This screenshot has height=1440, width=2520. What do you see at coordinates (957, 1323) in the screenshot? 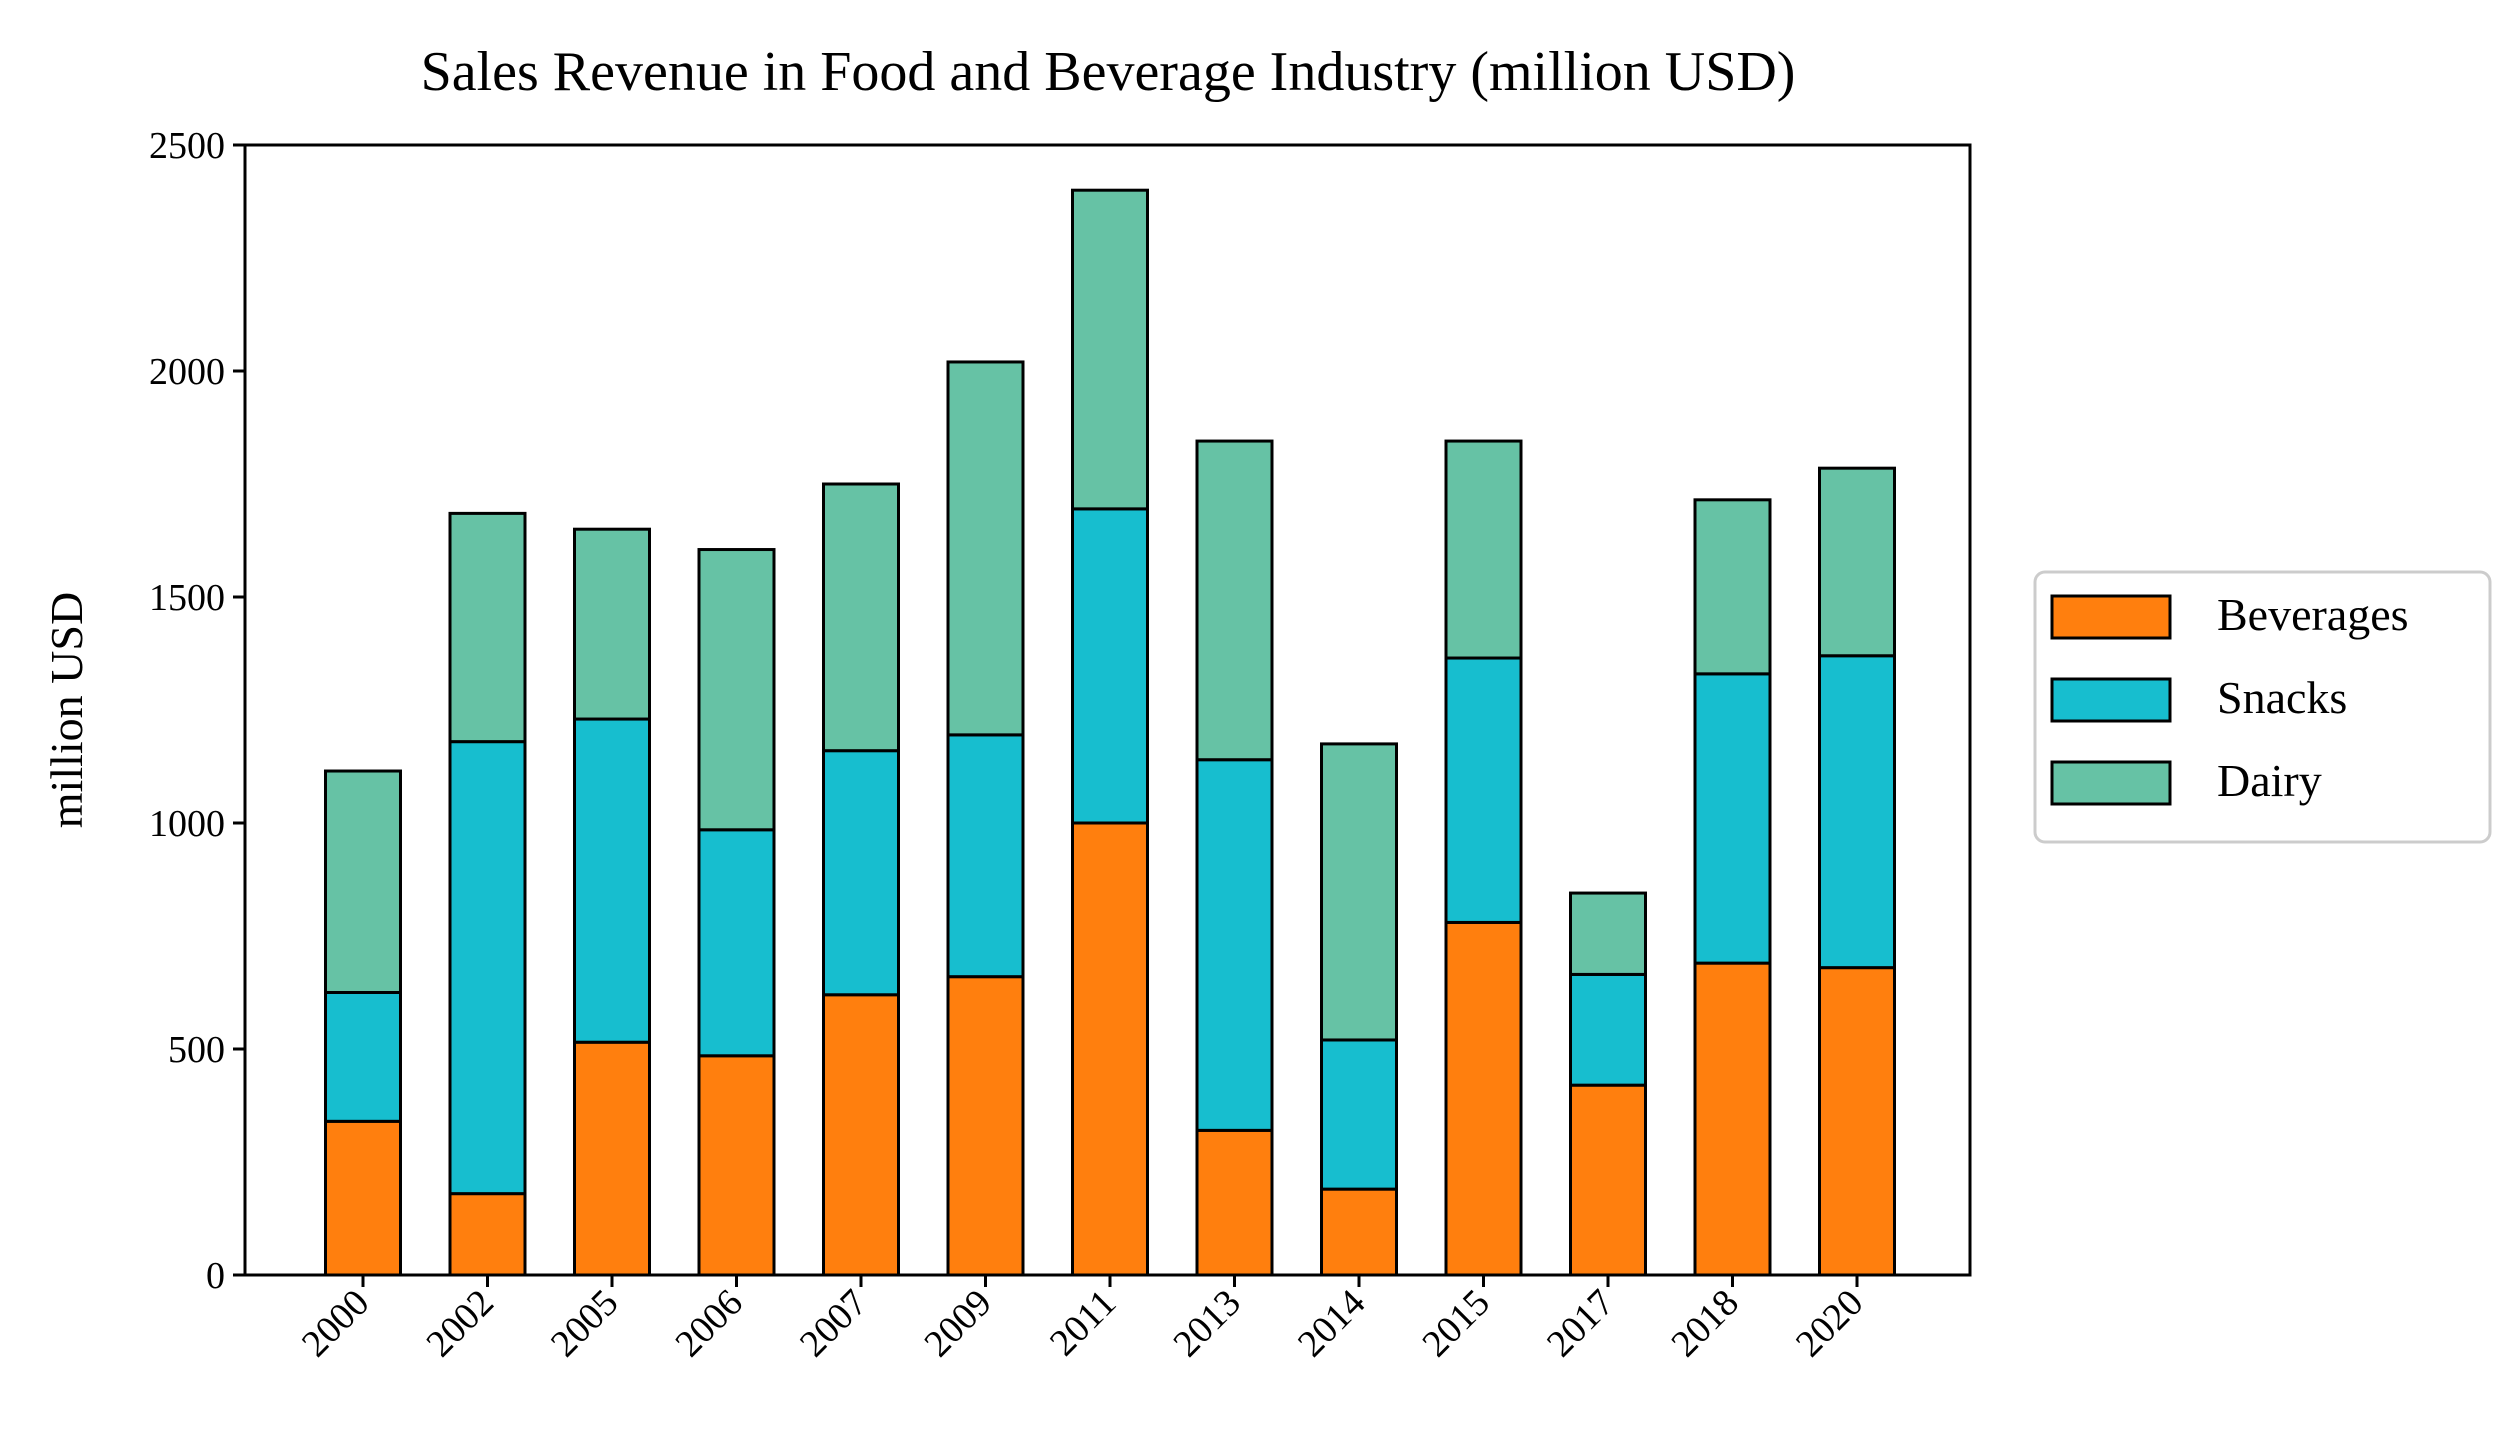
I see `x-tick-label: 2009` at bounding box center [957, 1323].